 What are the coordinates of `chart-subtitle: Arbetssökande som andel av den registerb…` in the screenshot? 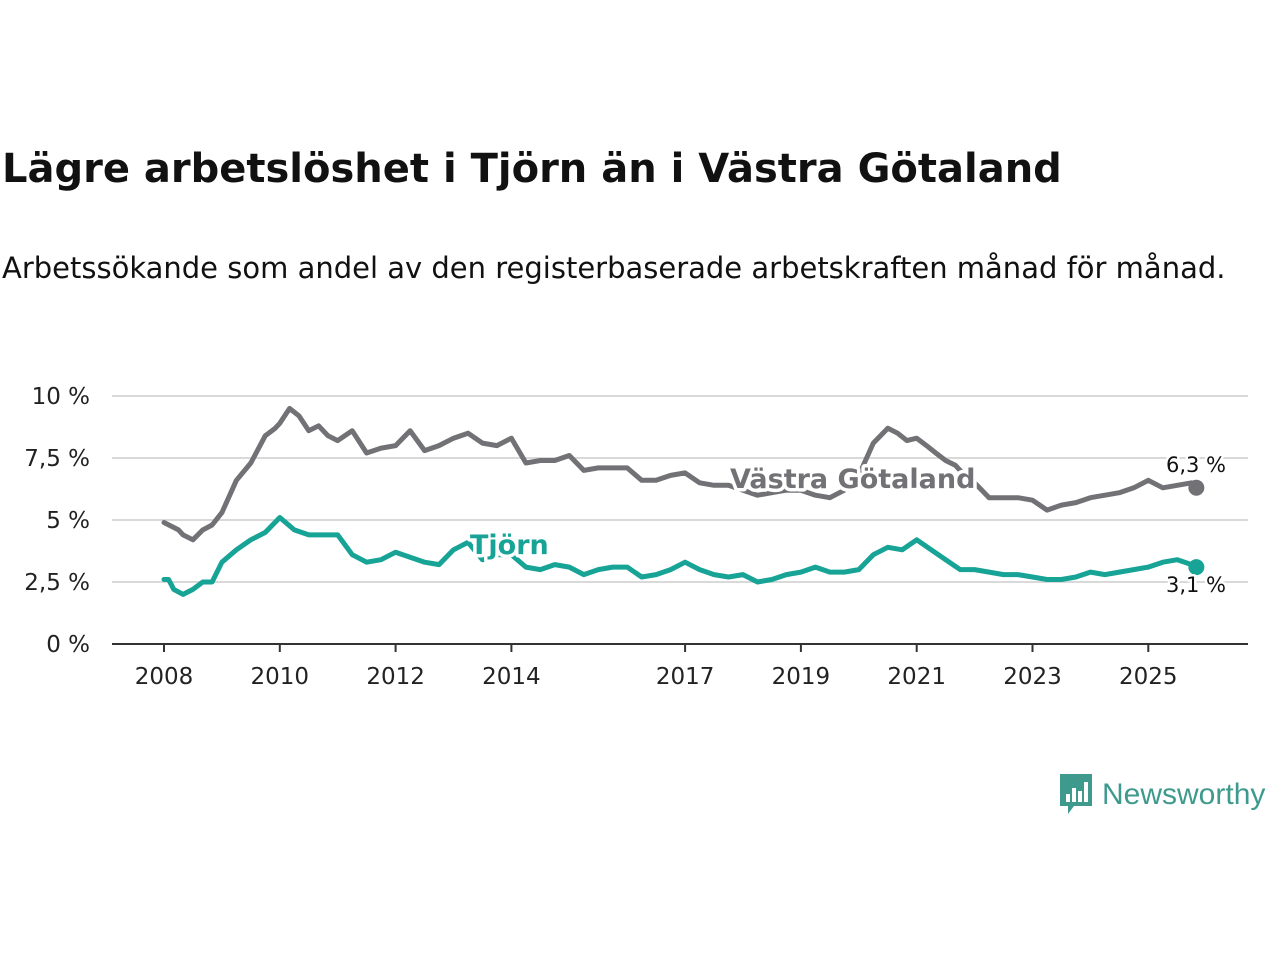 It's located at (614, 268).